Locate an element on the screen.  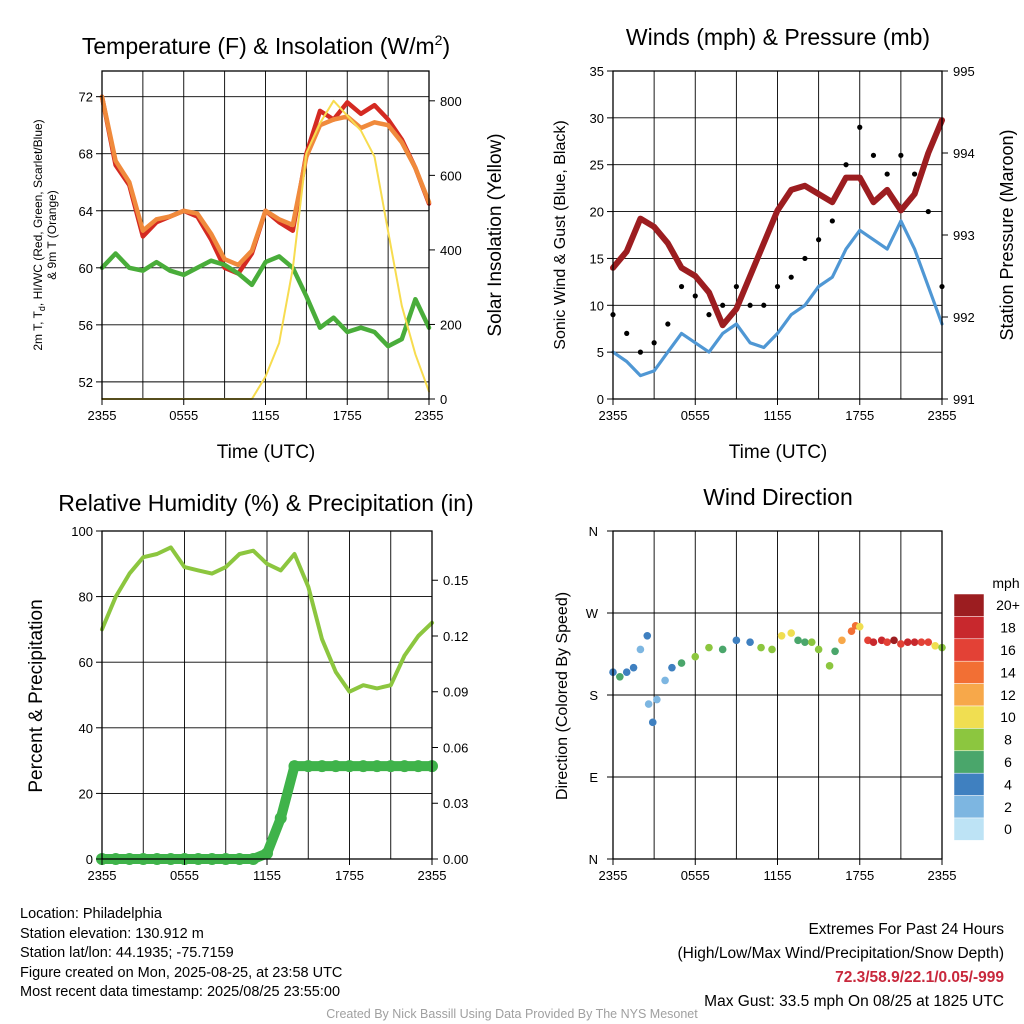
direction-y-ticks: N E S W N is located at coordinates (599, 695).